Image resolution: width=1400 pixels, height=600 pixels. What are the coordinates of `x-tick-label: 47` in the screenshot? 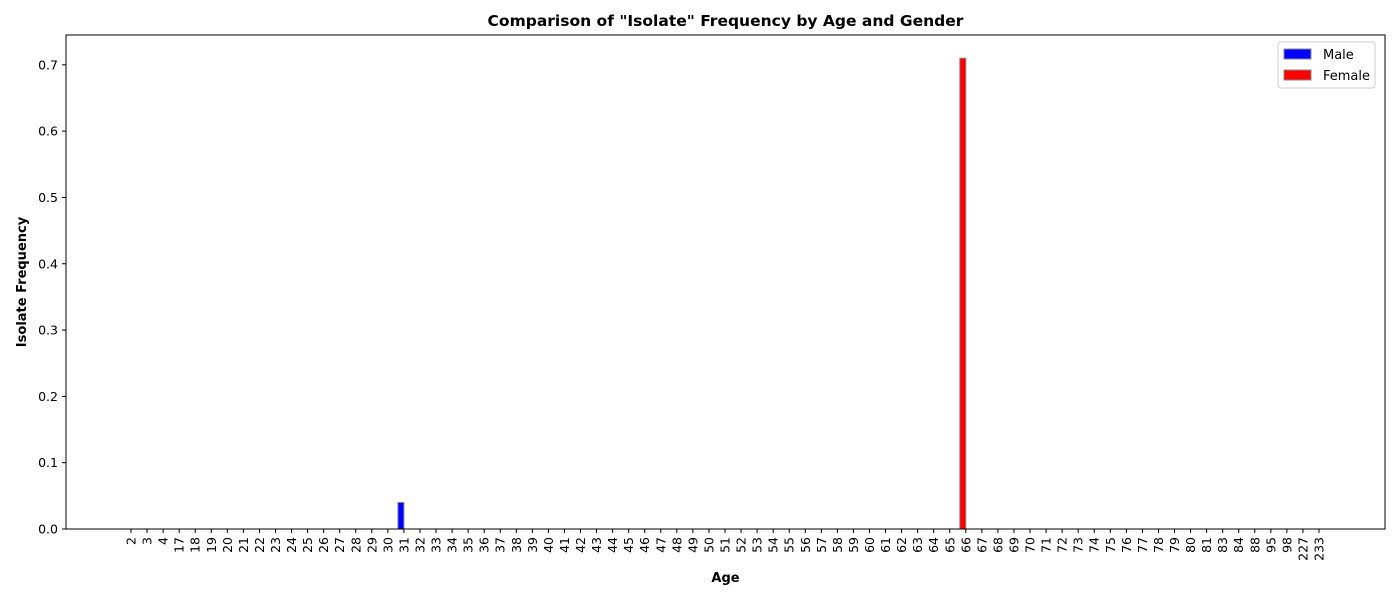 It's located at (660, 545).